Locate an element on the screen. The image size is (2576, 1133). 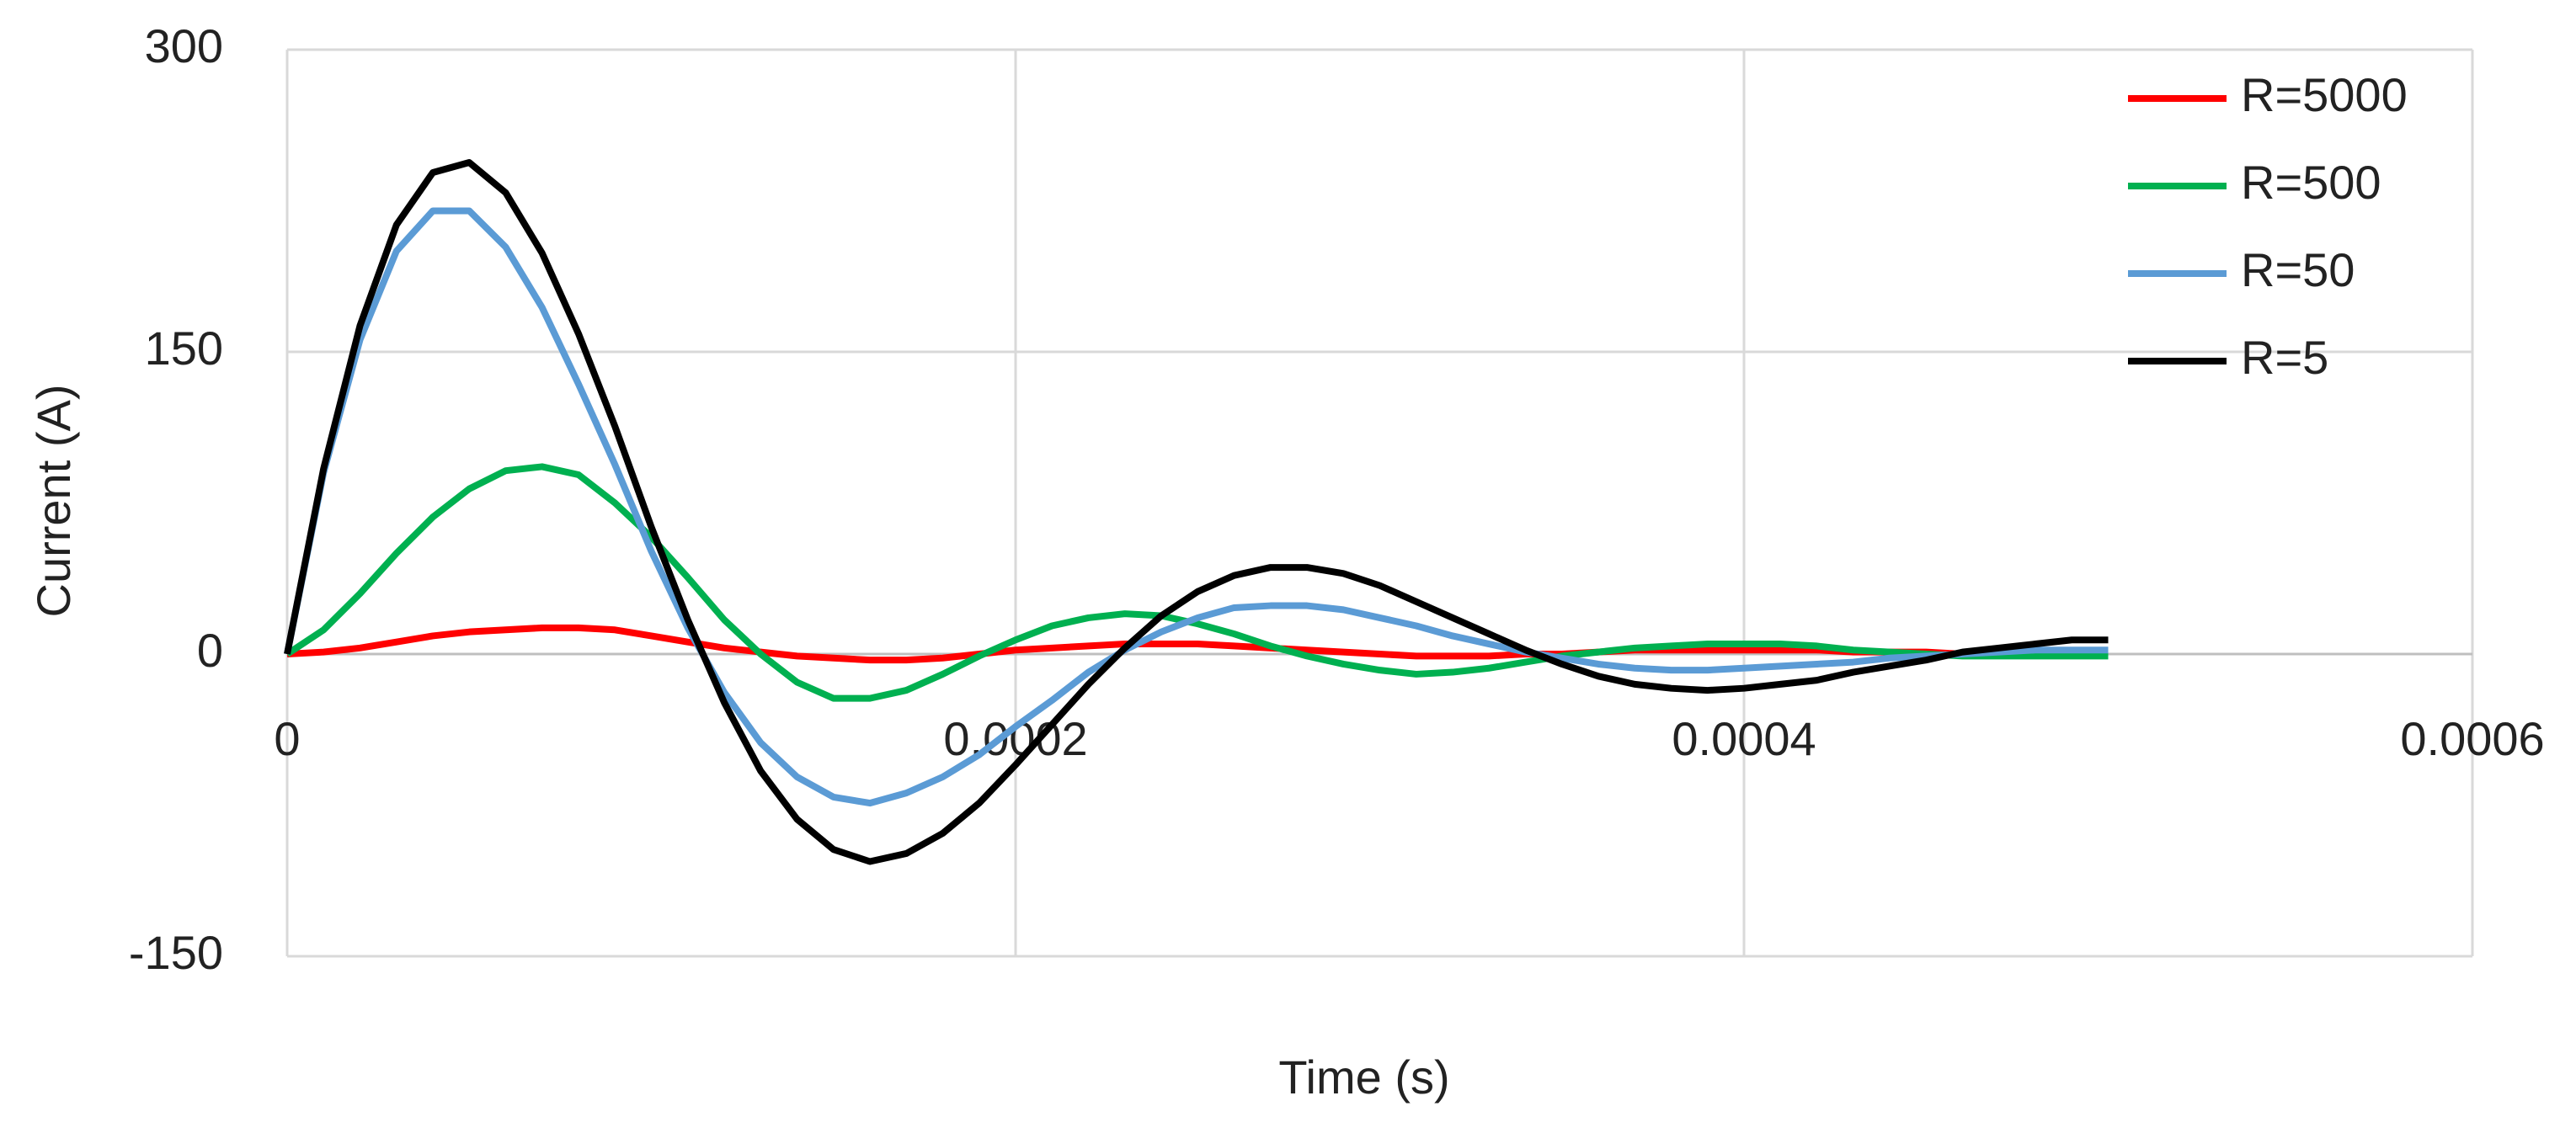
y-tick-label: 150 is located at coordinates (184, 349).